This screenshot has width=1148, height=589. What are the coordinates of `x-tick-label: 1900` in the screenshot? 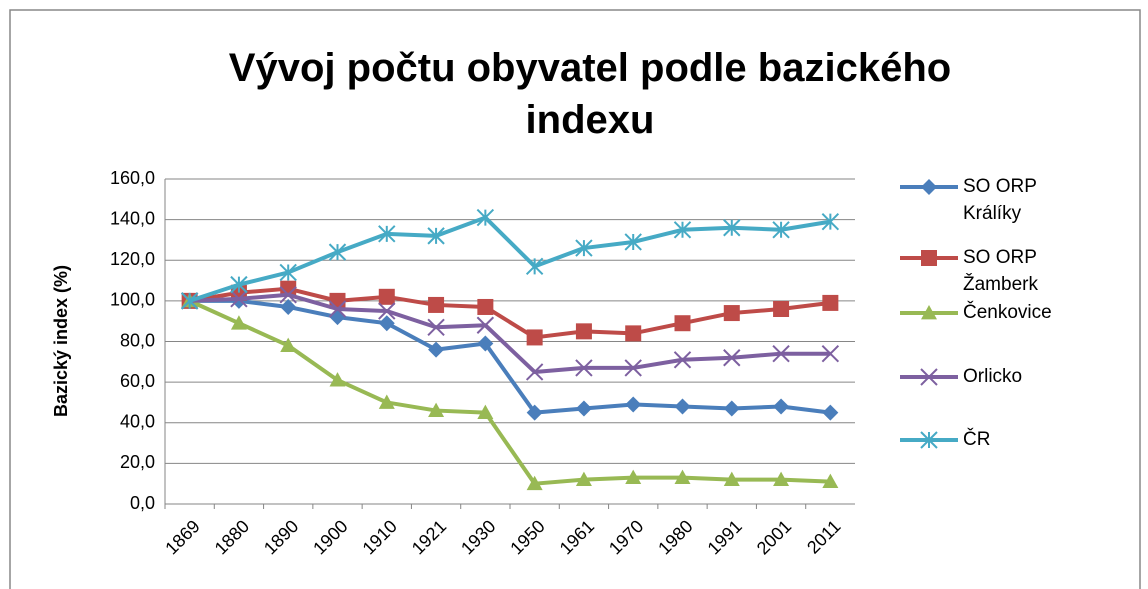 It's located at (330, 537).